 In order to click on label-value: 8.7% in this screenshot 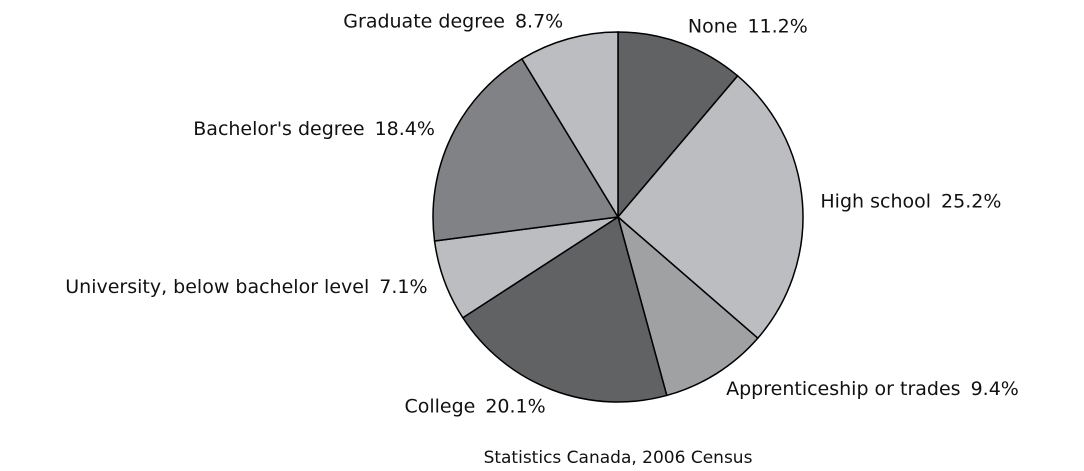, I will do `click(539, 21)`.